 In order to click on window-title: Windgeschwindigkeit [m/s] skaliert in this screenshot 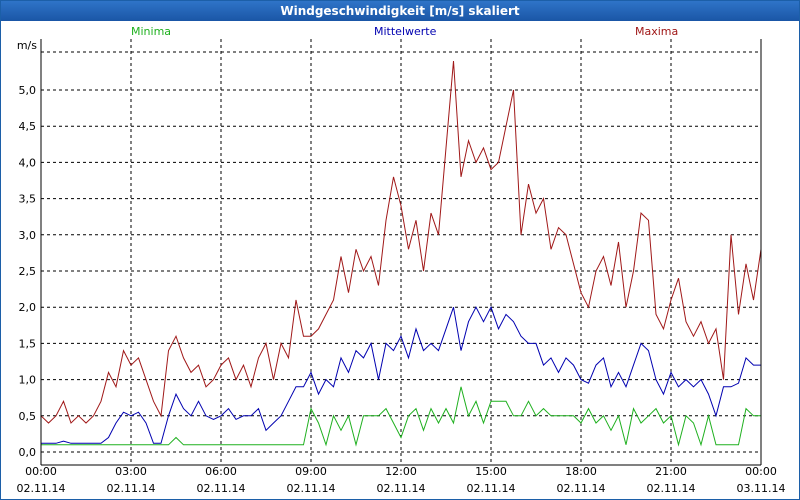, I will do `click(400, 11)`.